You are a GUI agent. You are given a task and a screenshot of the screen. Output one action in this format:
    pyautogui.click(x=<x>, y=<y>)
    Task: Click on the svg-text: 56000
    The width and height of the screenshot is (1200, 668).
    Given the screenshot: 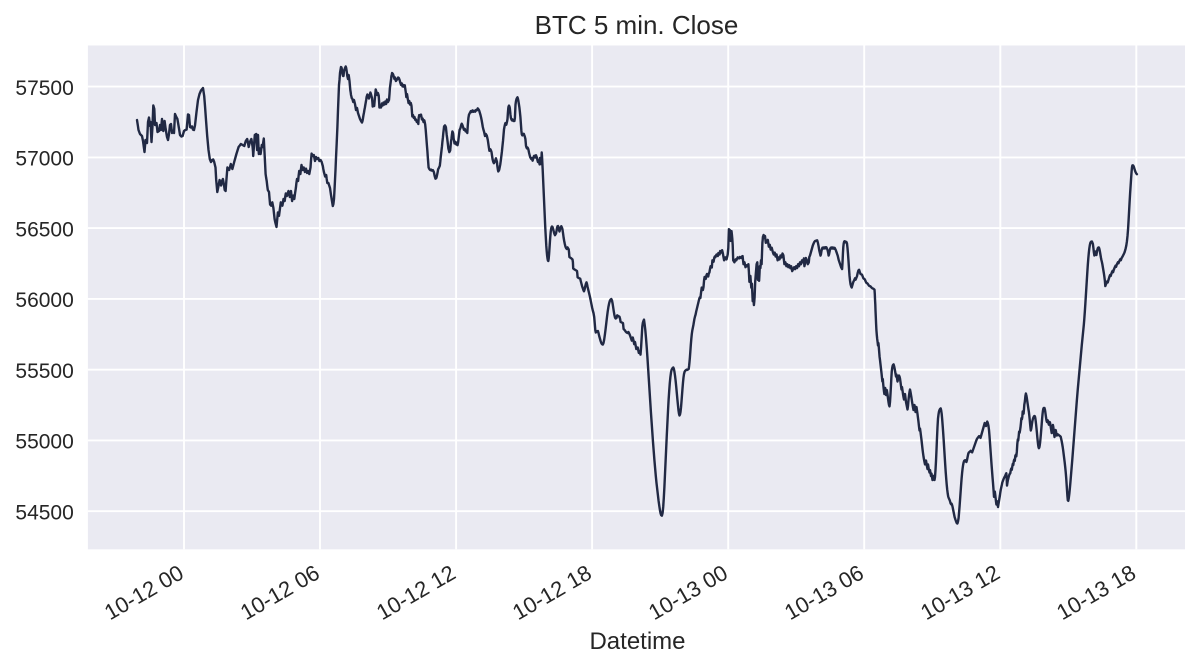 What is the action you would take?
    pyautogui.click(x=44, y=300)
    